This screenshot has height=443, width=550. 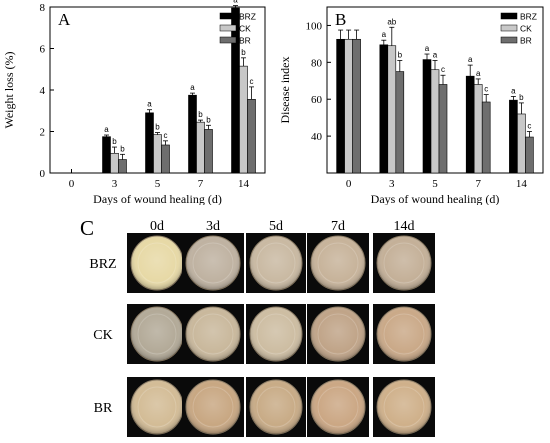 I want to click on y-tick-label: 80, so click(x=317, y=63).